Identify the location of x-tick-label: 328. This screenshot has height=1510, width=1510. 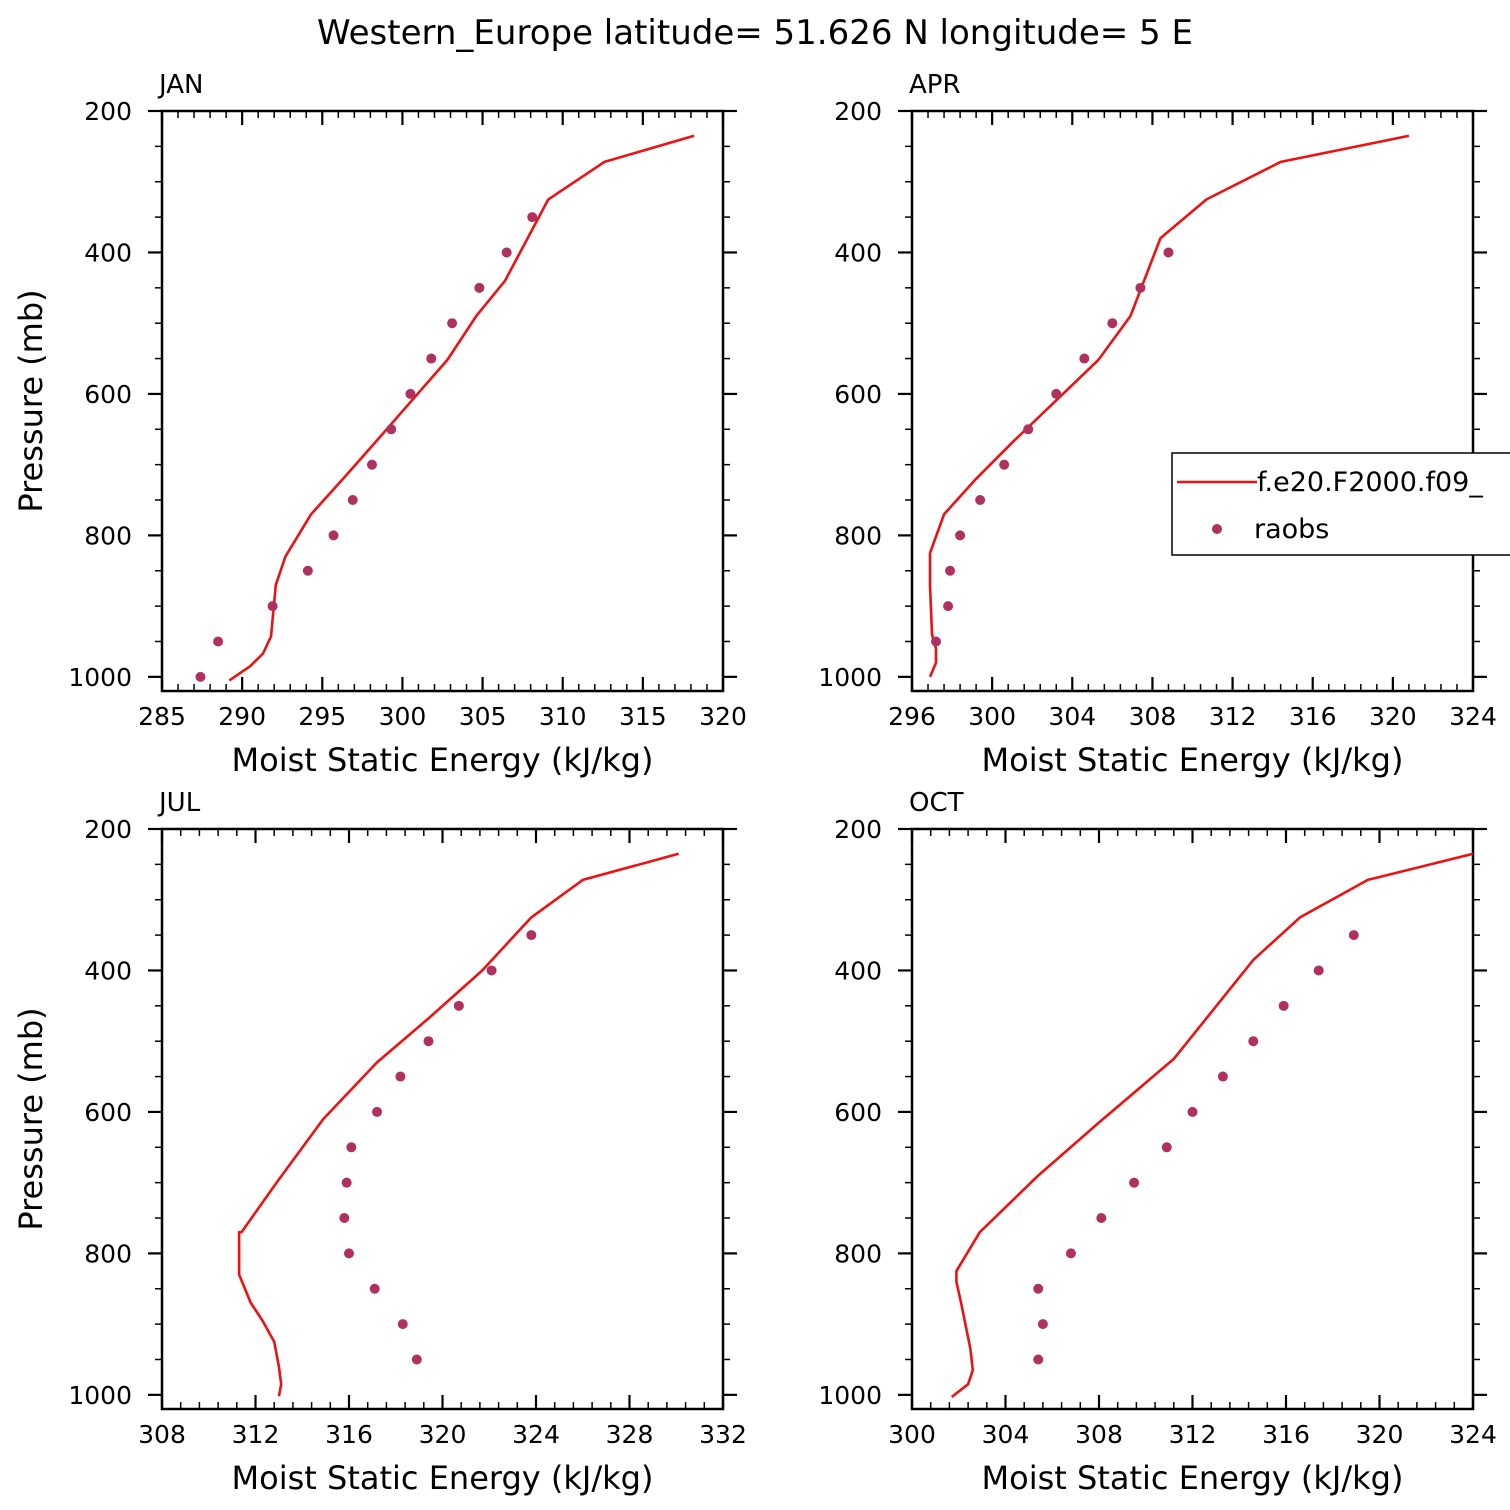
(630, 1434).